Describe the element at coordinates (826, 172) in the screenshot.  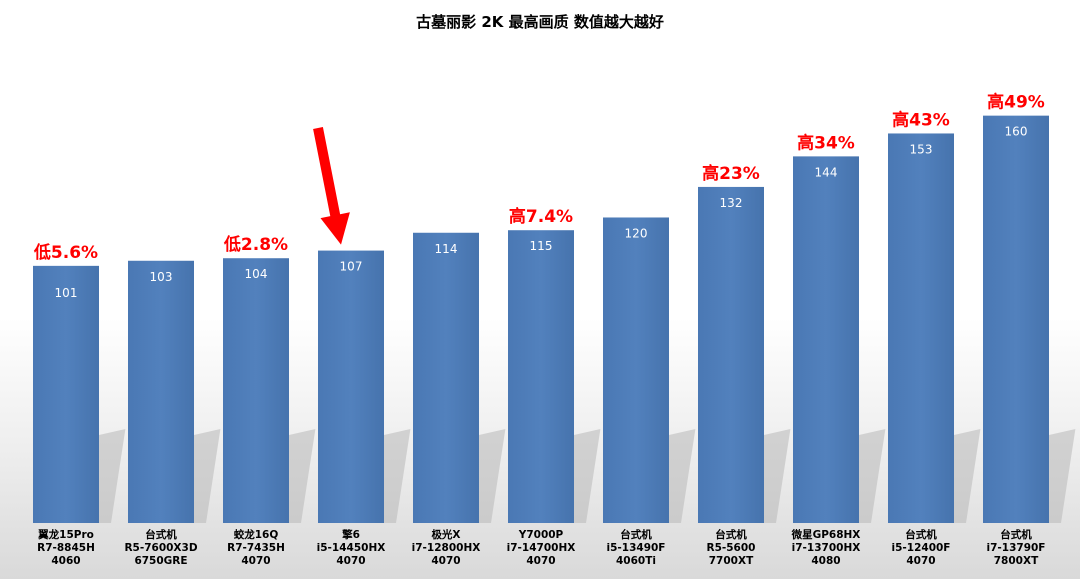
I see `value-label: 144` at that location.